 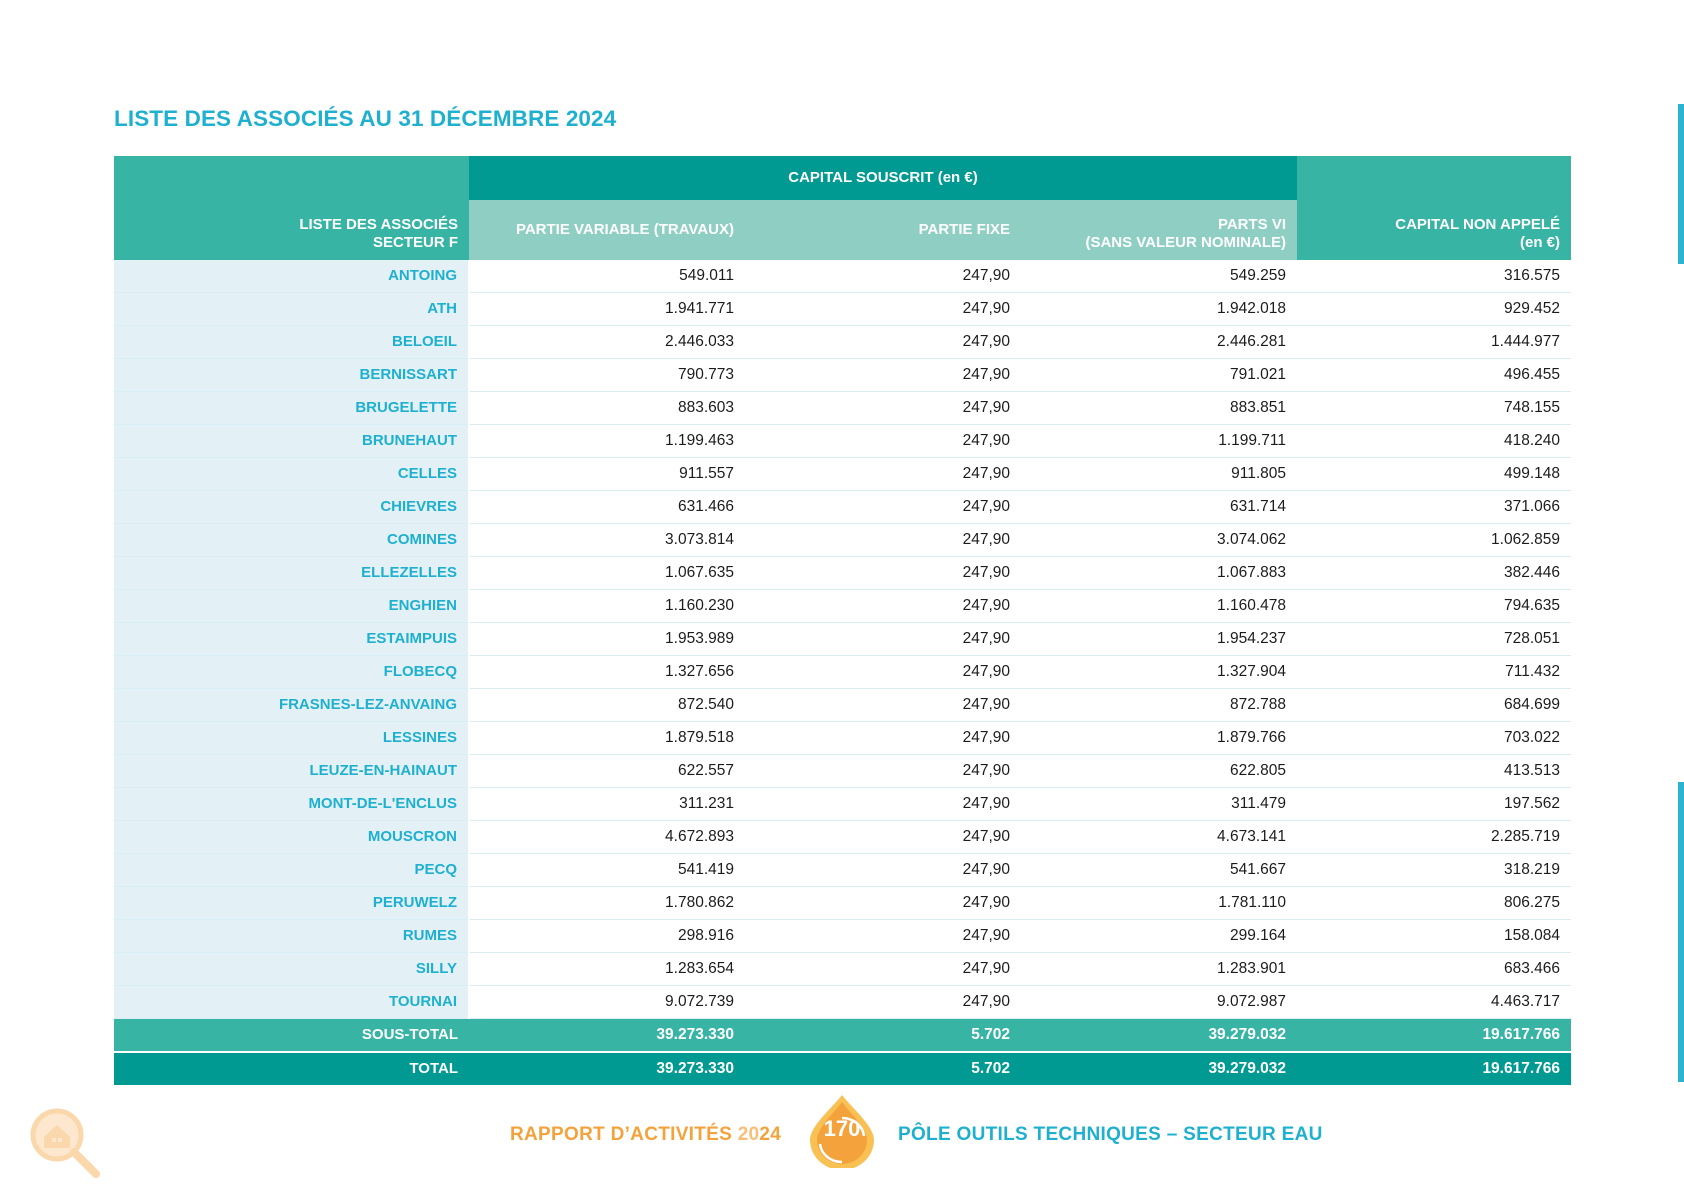 I want to click on partie-variable-cell: 1.327.656, so click(x=607, y=672).